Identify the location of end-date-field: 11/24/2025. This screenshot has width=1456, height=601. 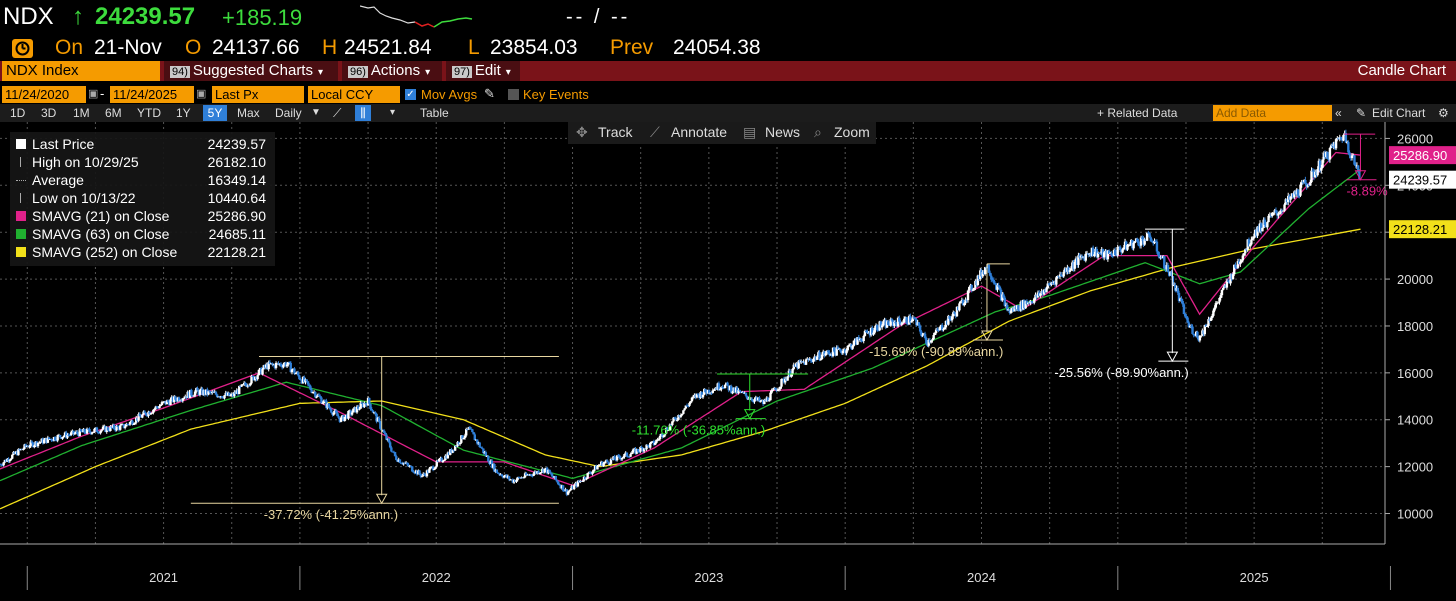
(152, 94).